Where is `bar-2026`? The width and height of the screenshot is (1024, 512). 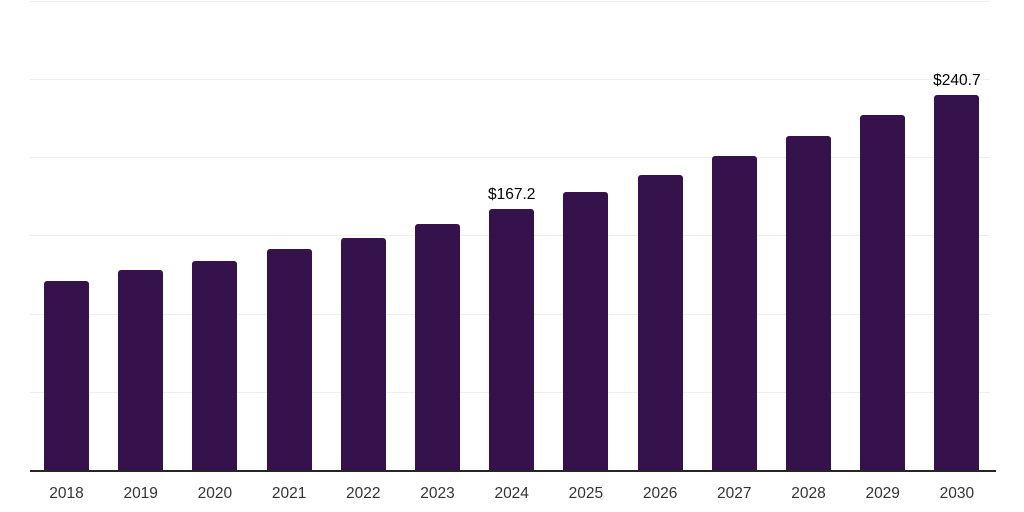
bar-2026 is located at coordinates (660, 322).